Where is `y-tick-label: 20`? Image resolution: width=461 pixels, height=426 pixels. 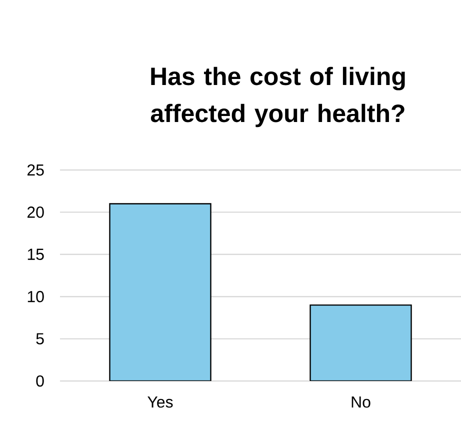
y-tick-label: 20 is located at coordinates (35, 212).